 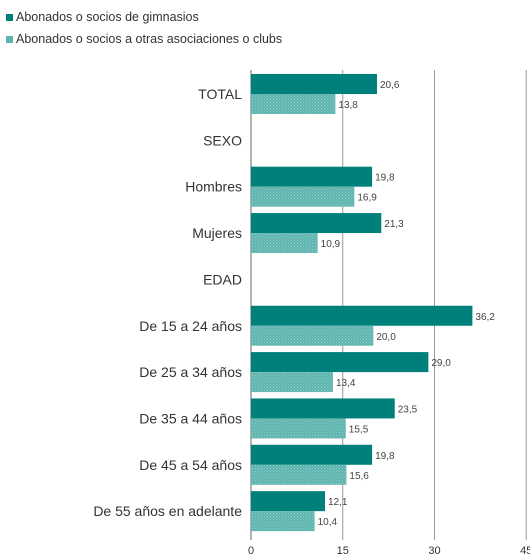 I want to click on data-label-series-1: 29,0, so click(x=441, y=363).